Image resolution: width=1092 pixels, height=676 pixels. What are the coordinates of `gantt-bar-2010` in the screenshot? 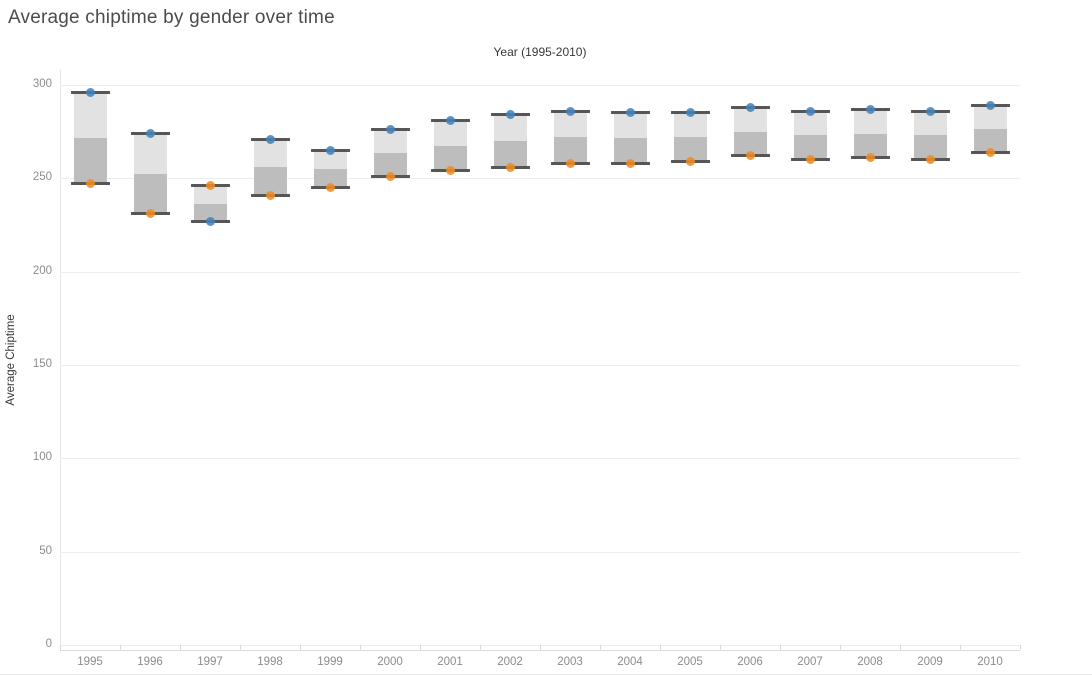 It's located at (990, 129).